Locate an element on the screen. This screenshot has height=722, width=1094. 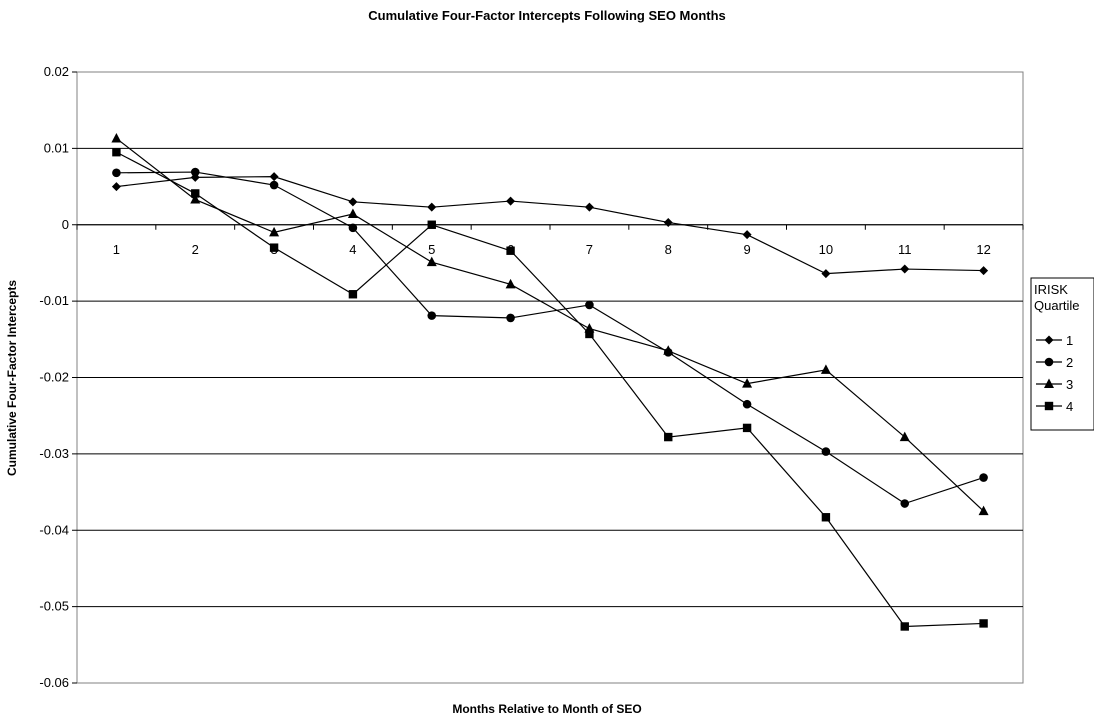
legend-label: 1 is located at coordinates (1069, 340).